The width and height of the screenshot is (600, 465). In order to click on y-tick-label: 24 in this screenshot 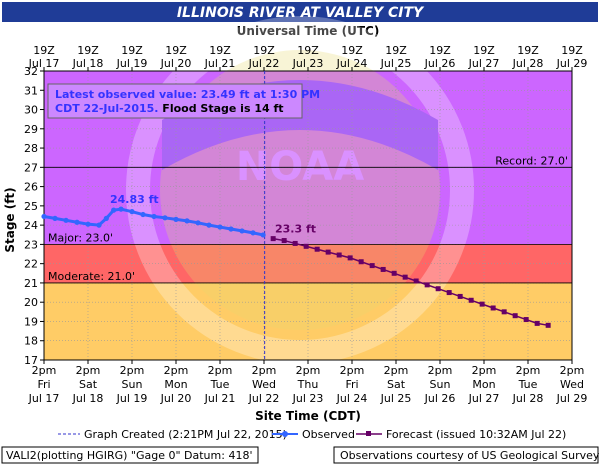, I will do `click(31, 225)`.